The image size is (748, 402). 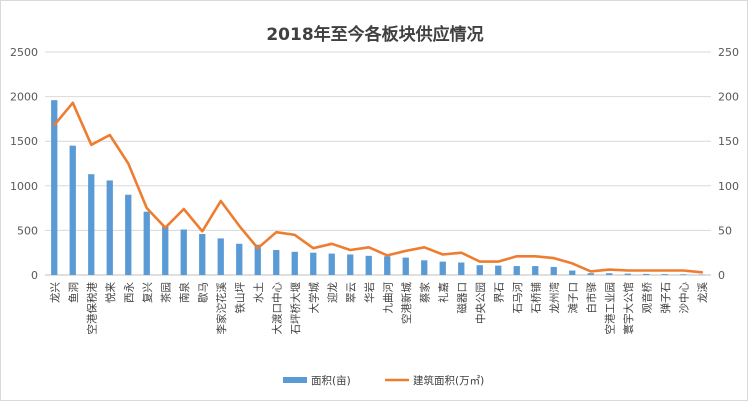 What do you see at coordinates (406, 303) in the screenshot?
I see `x-tick-label: 空港新城` at bounding box center [406, 303].